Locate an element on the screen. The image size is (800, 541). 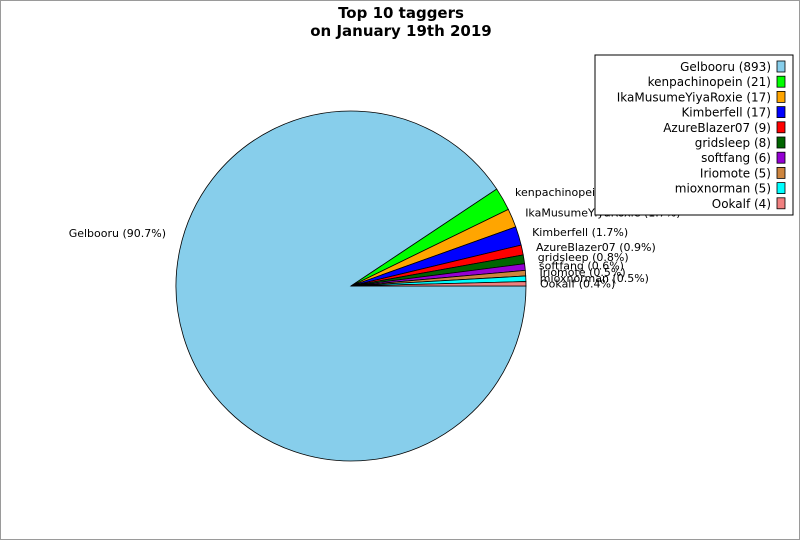
legend-box is located at coordinates (694, 135).